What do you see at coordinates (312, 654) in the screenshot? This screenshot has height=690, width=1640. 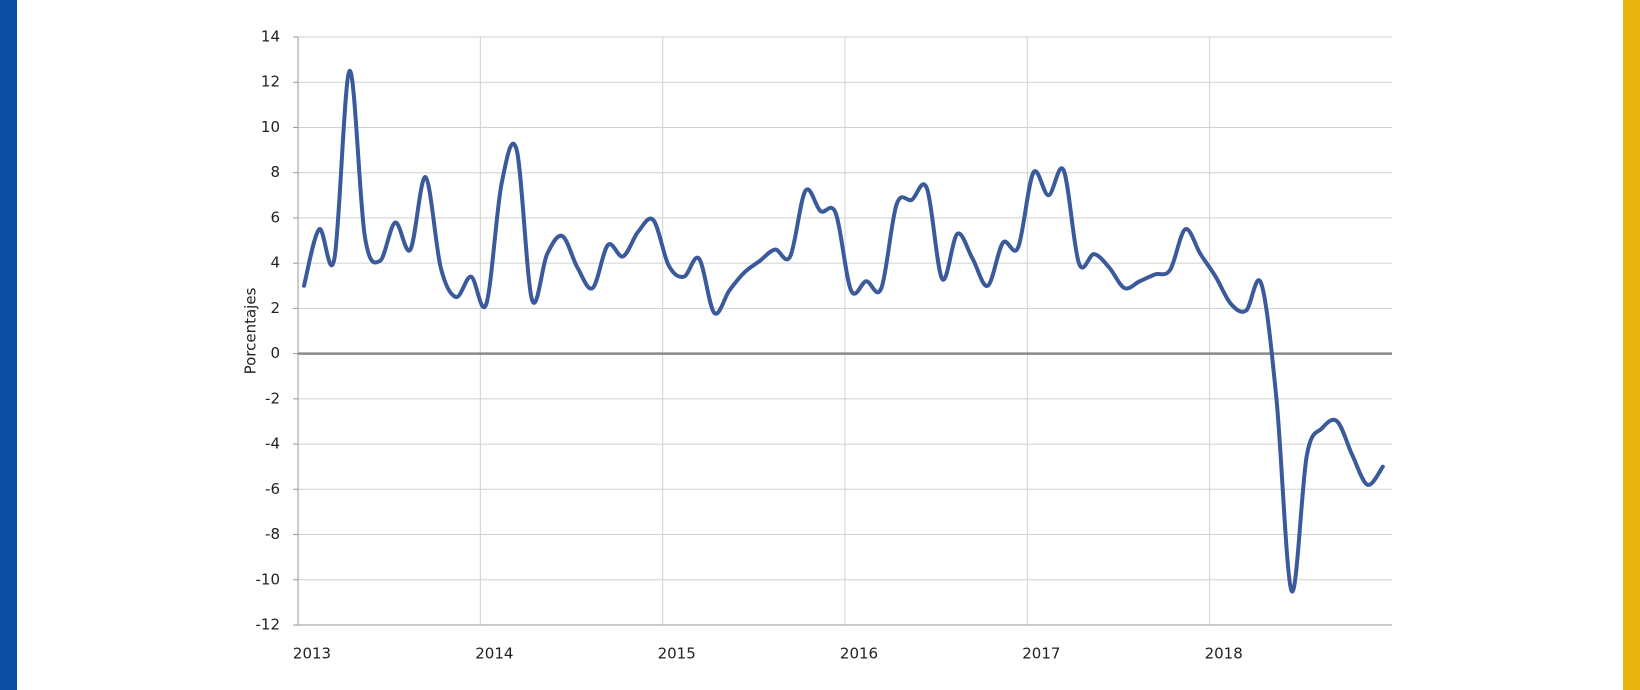 I see `x-tick-label: 2013` at bounding box center [312, 654].